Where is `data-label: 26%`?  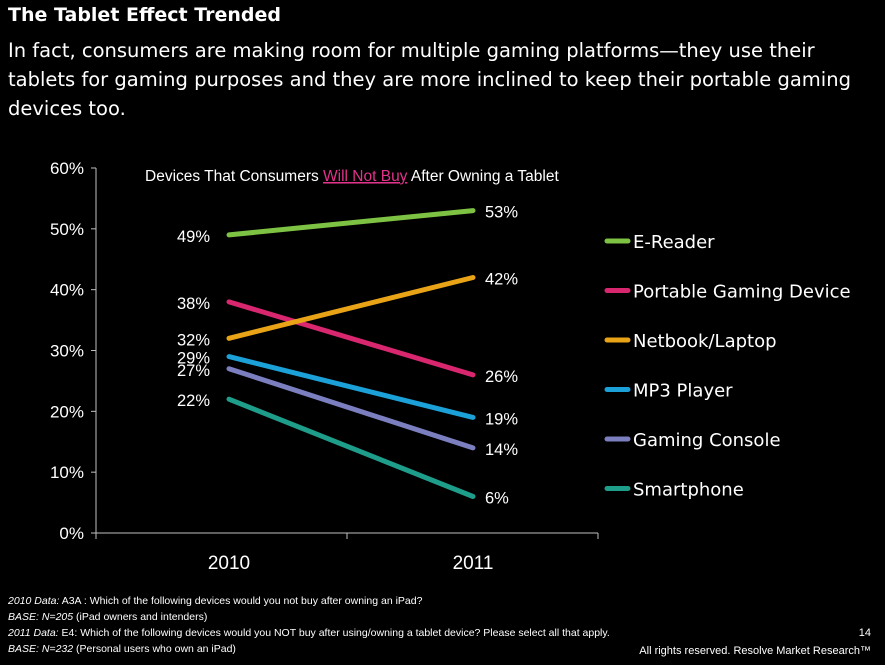
data-label: 26% is located at coordinates (501, 377).